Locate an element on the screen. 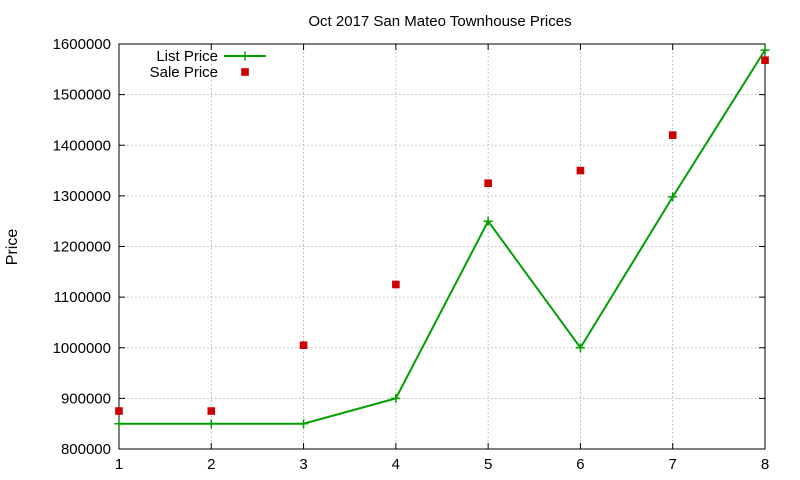  y-tick-label: 900000 is located at coordinates (86, 398).